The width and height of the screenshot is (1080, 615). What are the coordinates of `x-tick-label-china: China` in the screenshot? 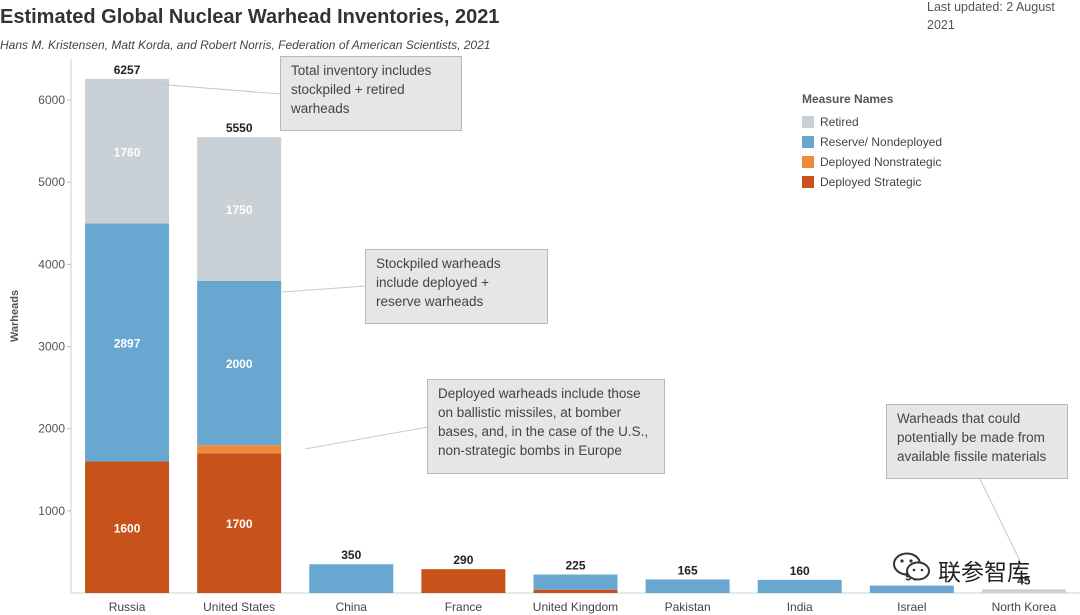 It's located at (352, 607).